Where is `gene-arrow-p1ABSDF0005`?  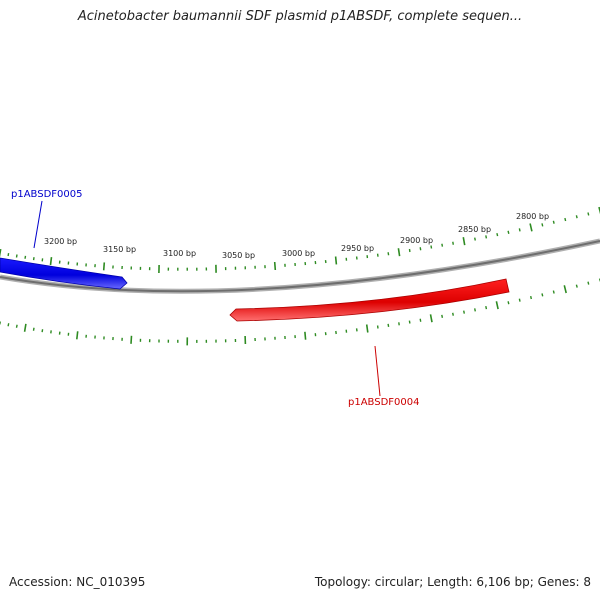 gene-arrow-p1ABSDF0005 is located at coordinates (64, 273).